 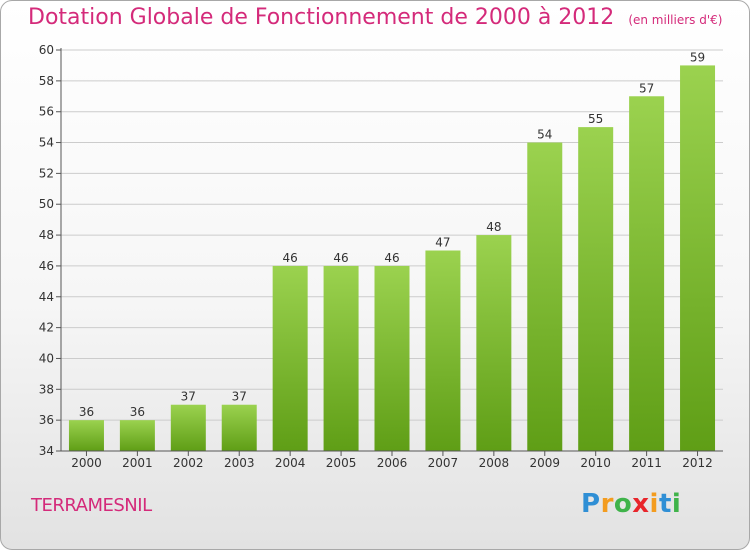 What do you see at coordinates (494, 463) in the screenshot?
I see `x-tick-label: 2008` at bounding box center [494, 463].